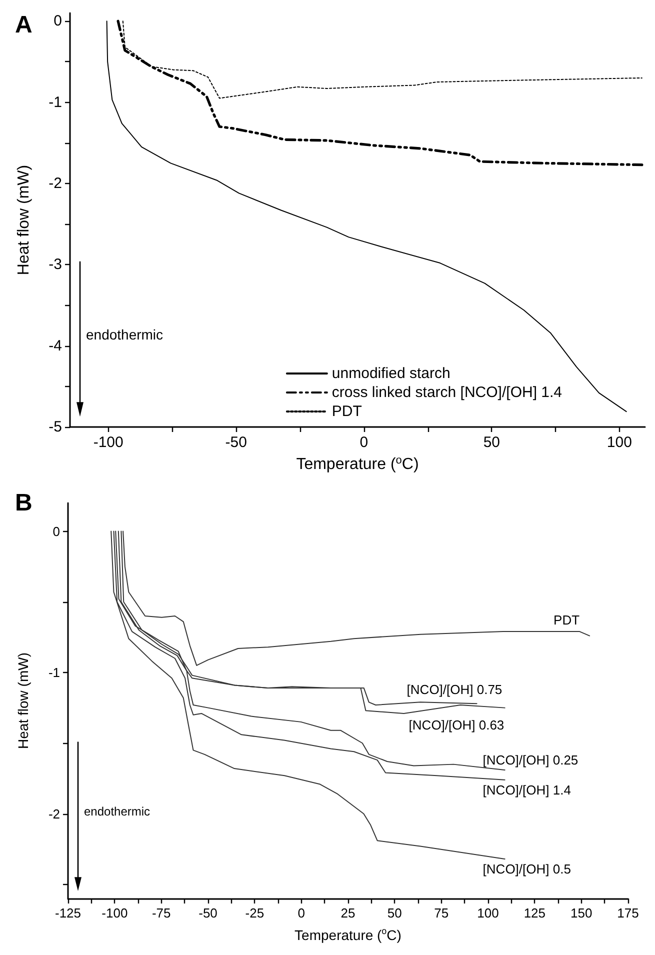 The height and width of the screenshot is (955, 655). I want to click on x-tick-label: 25, so click(348, 913).